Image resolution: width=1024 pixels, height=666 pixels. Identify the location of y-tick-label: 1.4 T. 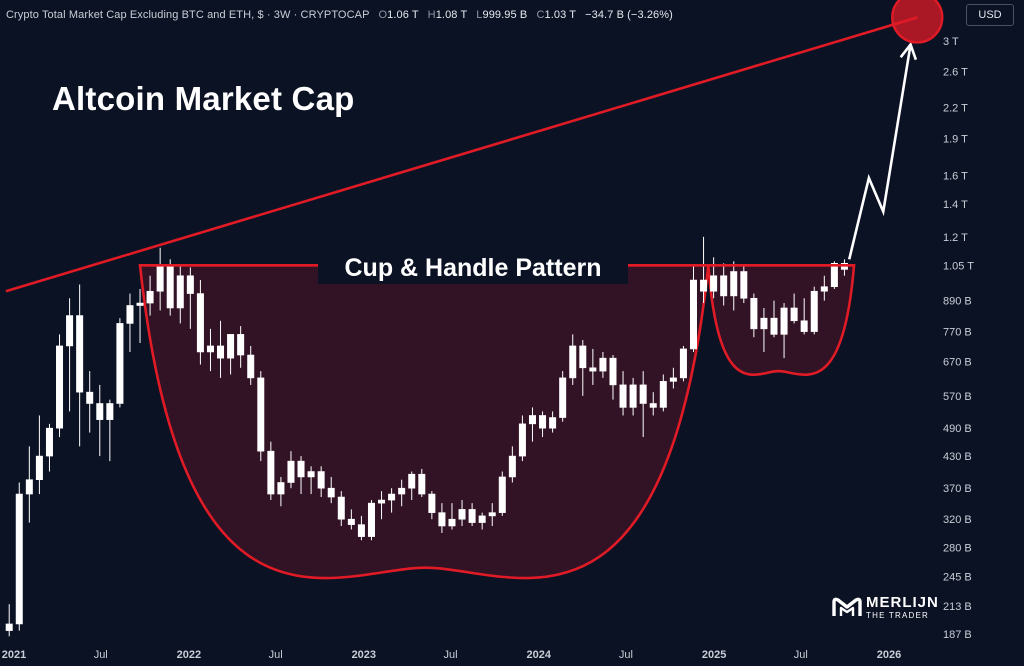
(955, 205).